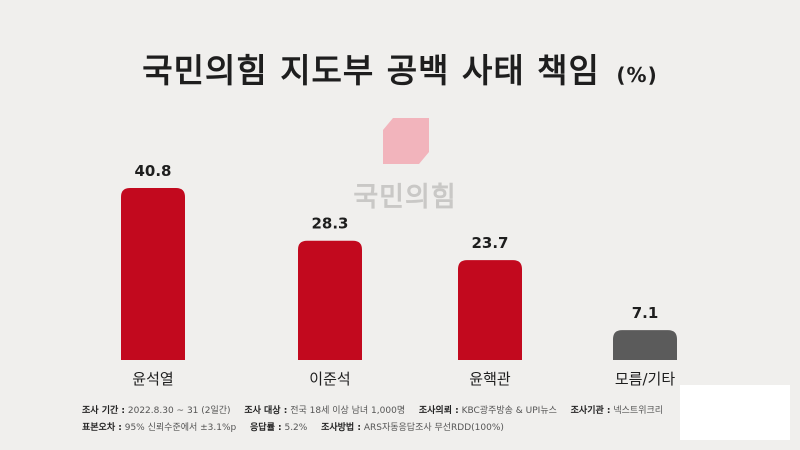 This screenshot has width=800, height=450. I want to click on party-logo-icon, so click(406, 141).